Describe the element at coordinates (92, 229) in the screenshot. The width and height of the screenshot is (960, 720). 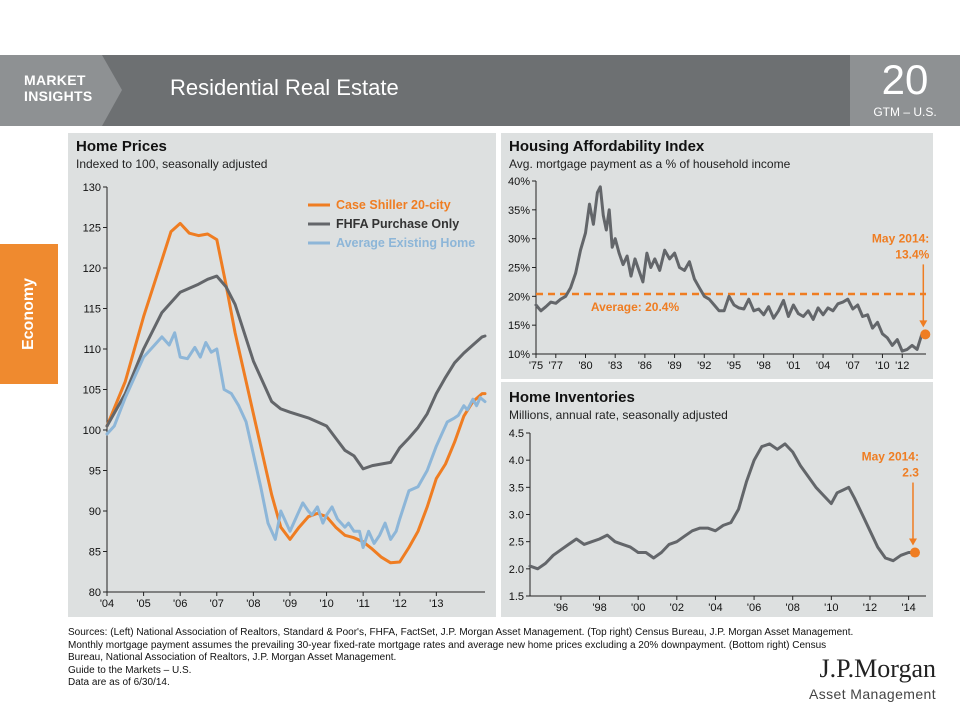
I see `home-prices-ytick-label: 125` at that location.